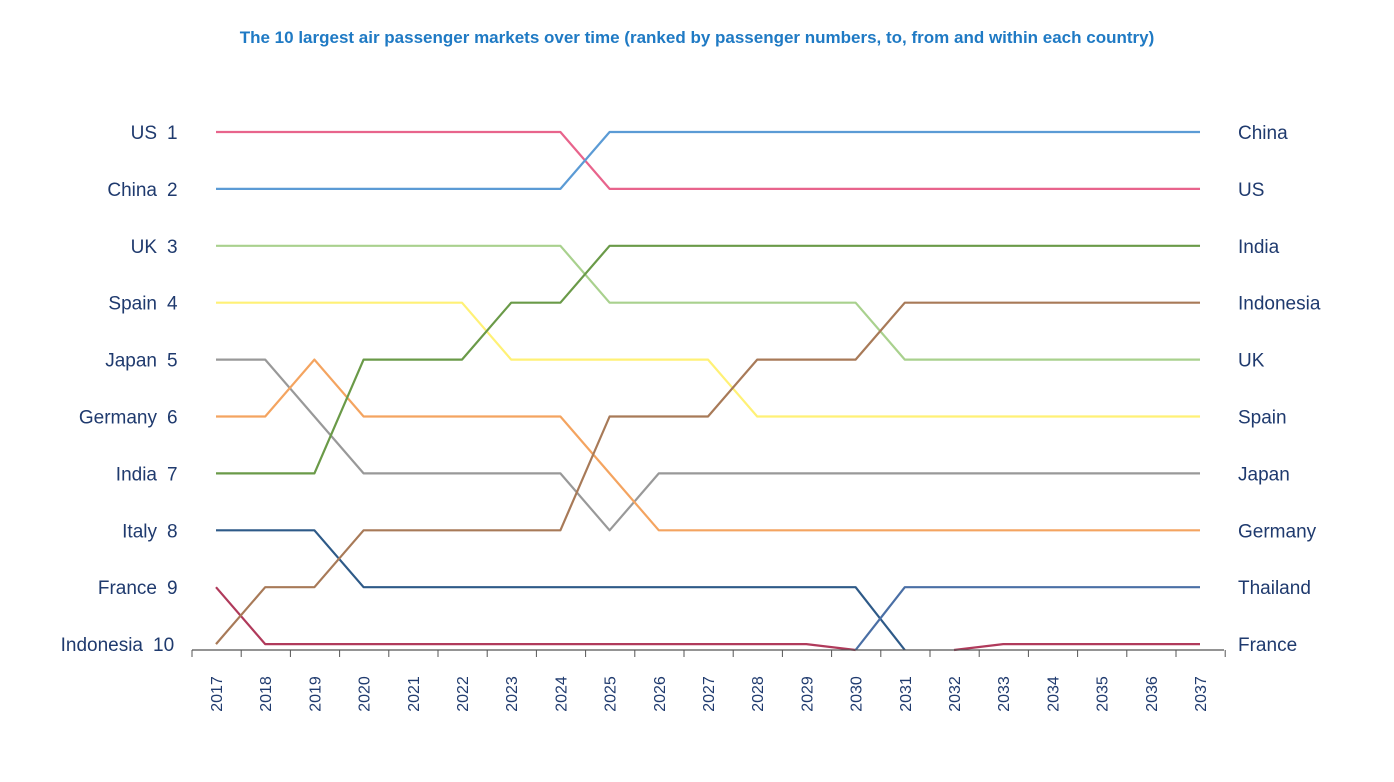  I want to click on left-rank-1: 1, so click(172, 133).